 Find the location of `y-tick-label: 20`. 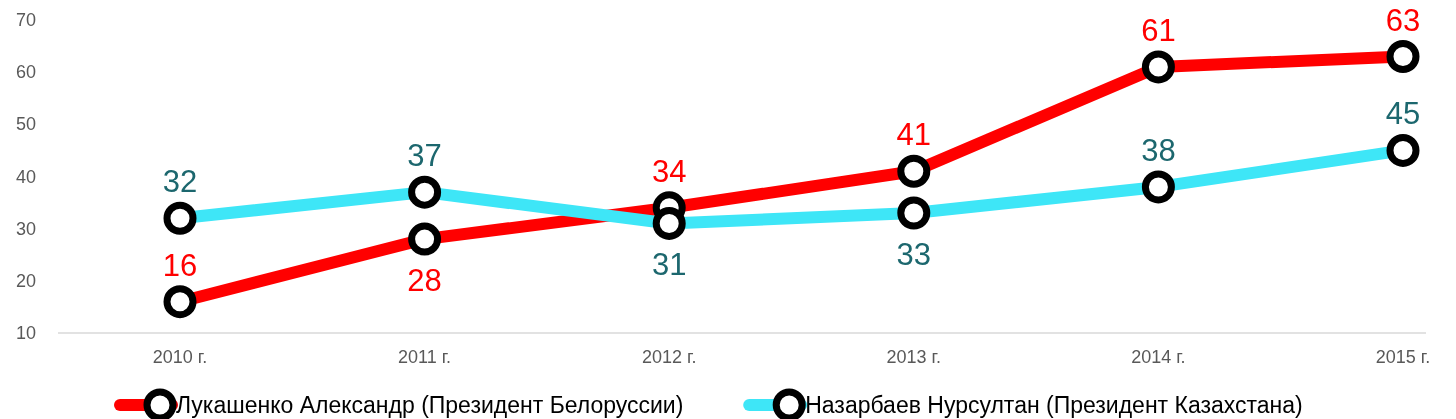

y-tick-label: 20 is located at coordinates (26, 280).